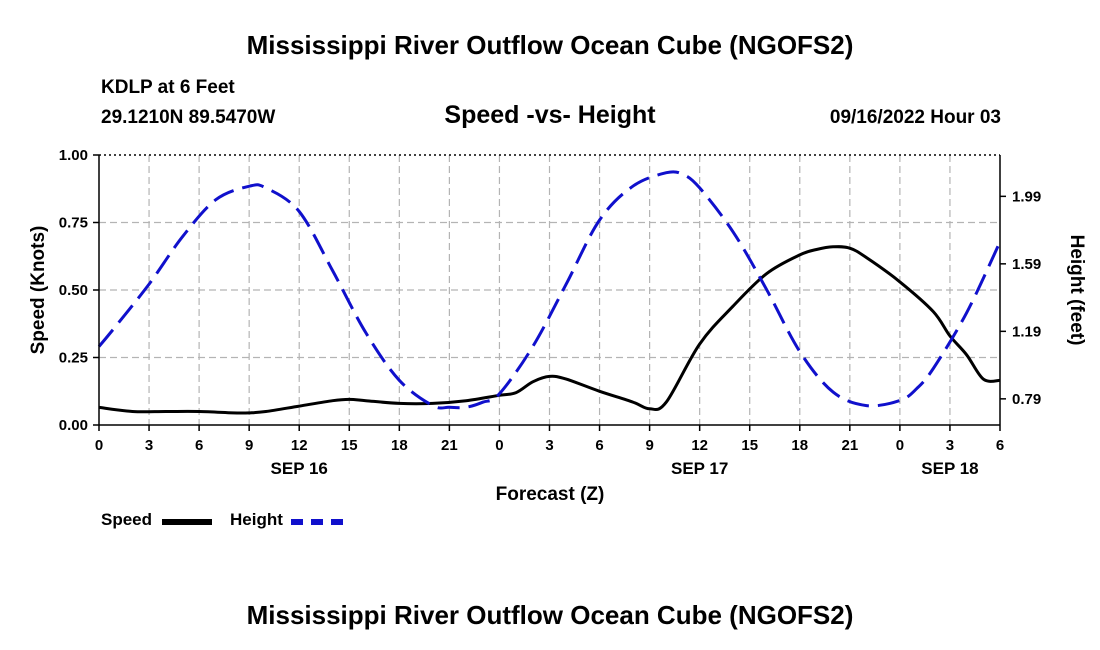 The image size is (1100, 650). What do you see at coordinates (1026, 399) in the screenshot?
I see `y2-tick-label: 0.79` at bounding box center [1026, 399].